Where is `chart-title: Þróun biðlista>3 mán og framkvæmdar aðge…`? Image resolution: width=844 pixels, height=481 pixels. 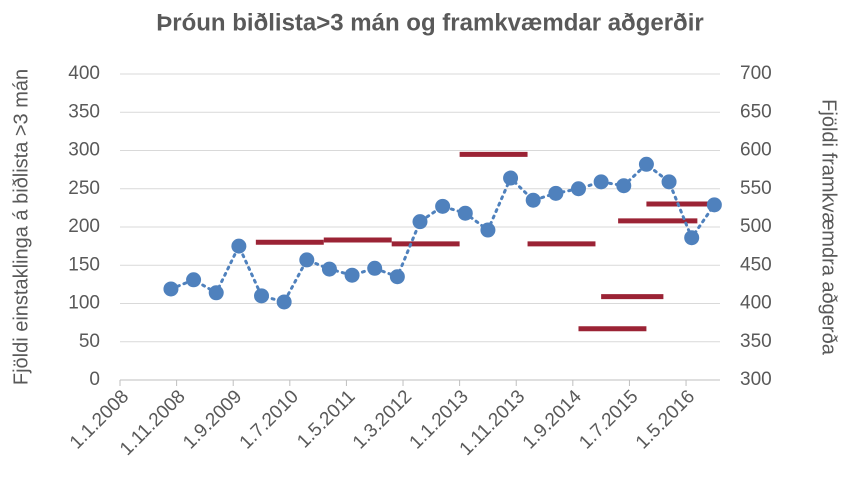 chart-title: Þróun biðlista>3 mán og framkvæmdar aðge… is located at coordinates (429, 22).